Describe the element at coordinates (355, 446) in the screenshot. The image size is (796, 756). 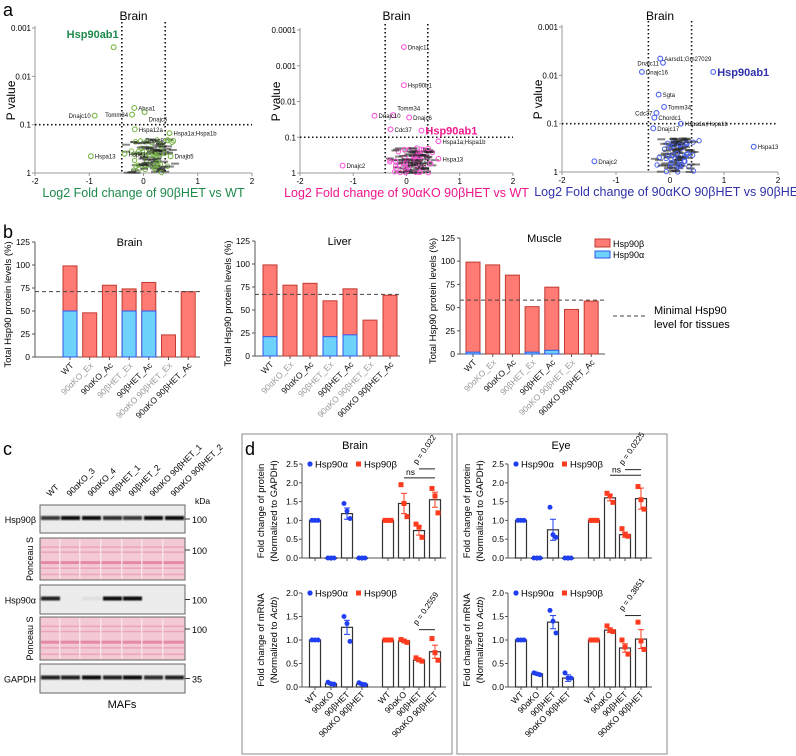
I see `chart-title: Brain` at that location.